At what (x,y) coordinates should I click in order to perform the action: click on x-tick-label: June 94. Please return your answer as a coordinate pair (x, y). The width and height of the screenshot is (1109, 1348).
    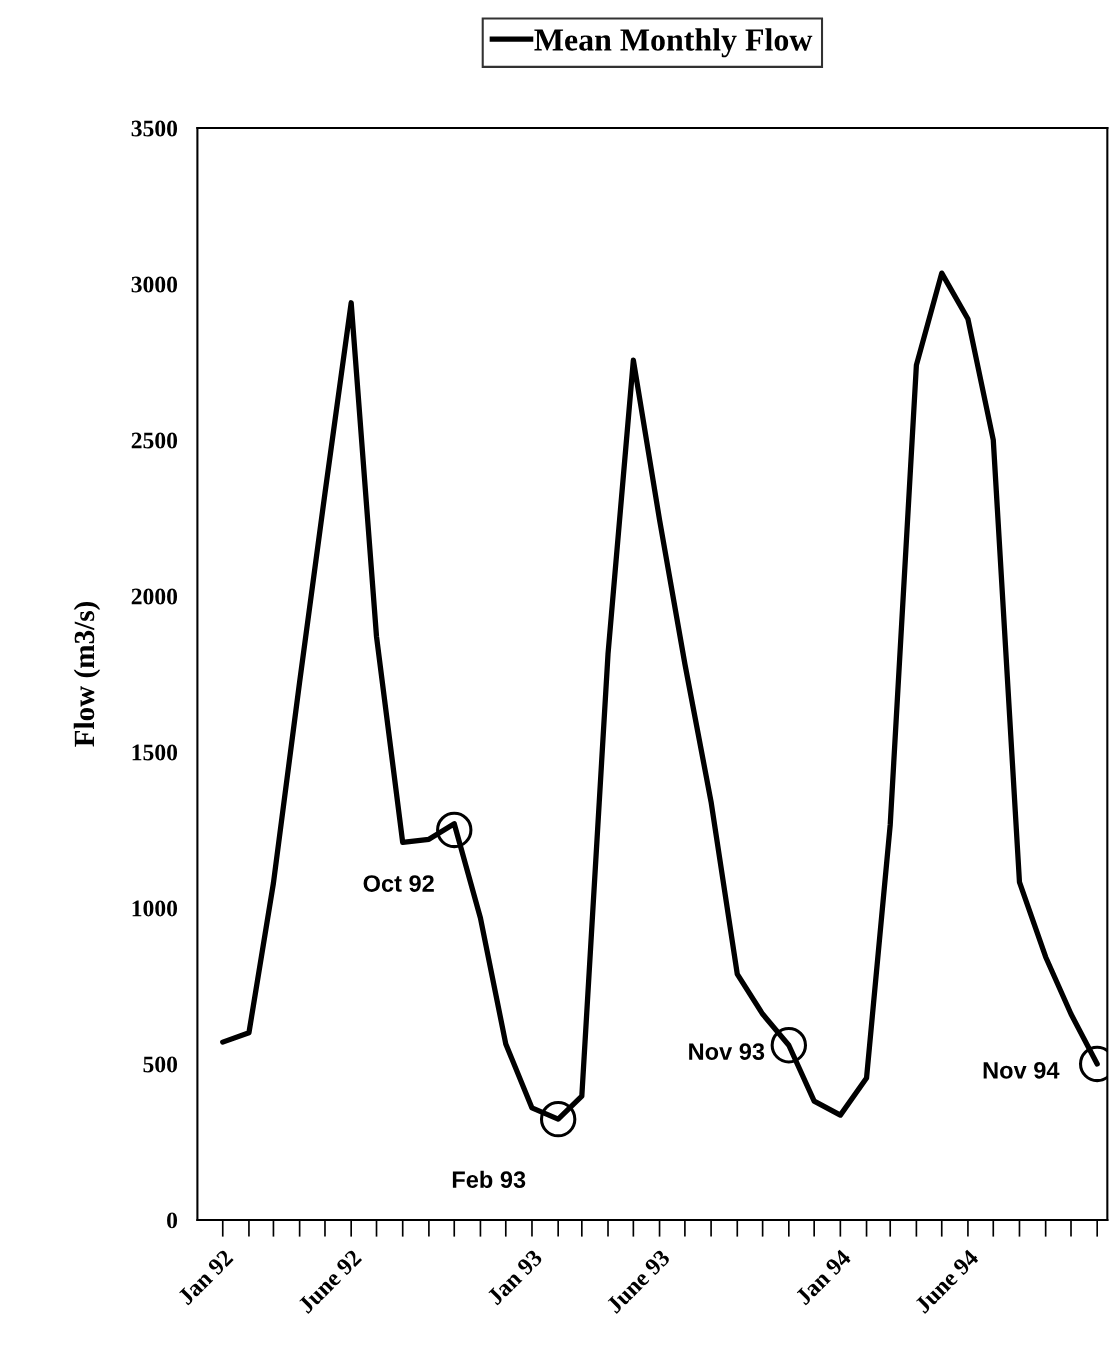
    Looking at the image, I should click on (947, 1281).